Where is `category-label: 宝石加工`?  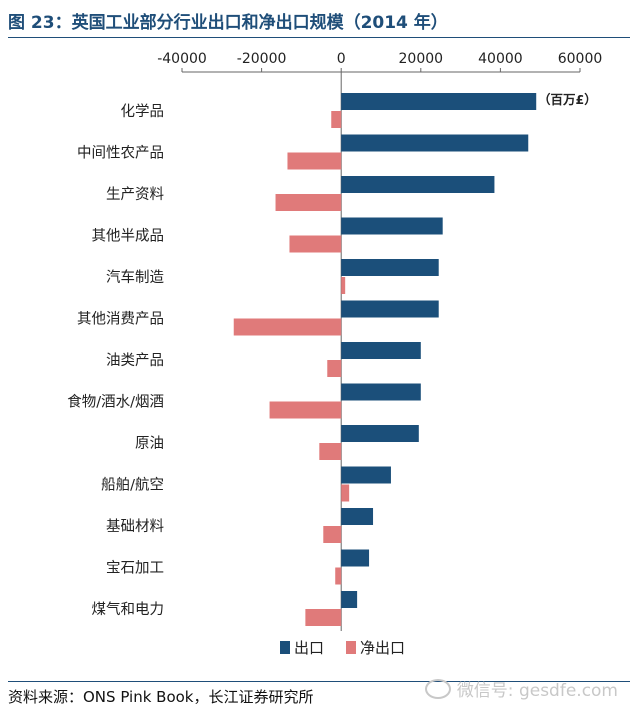 category-label: 宝石加工 is located at coordinates (135, 568).